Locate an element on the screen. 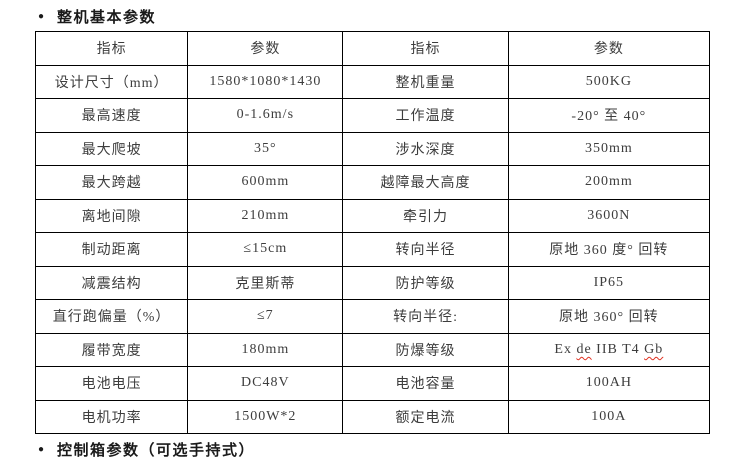 The image size is (755, 464). indicator-cell: 减震结构 is located at coordinates (111, 282).